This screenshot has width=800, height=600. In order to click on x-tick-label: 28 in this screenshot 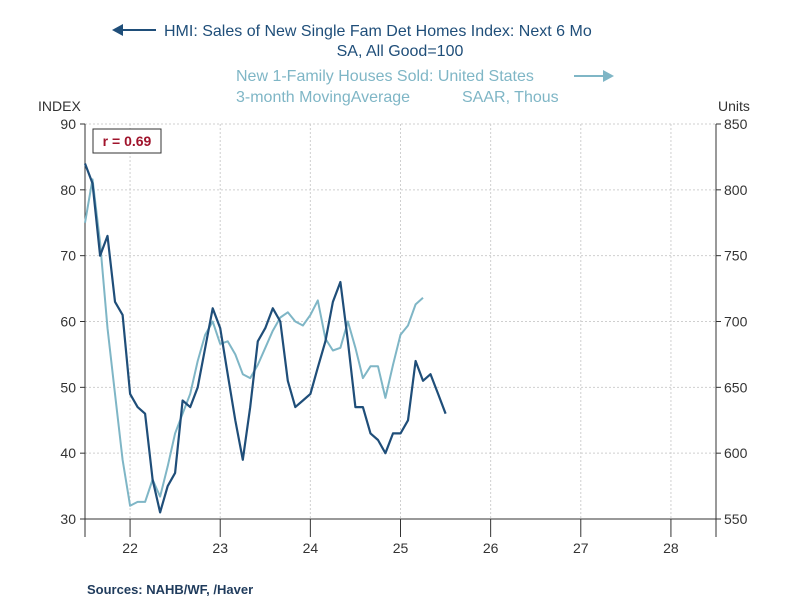, I will do `click(671, 548)`.